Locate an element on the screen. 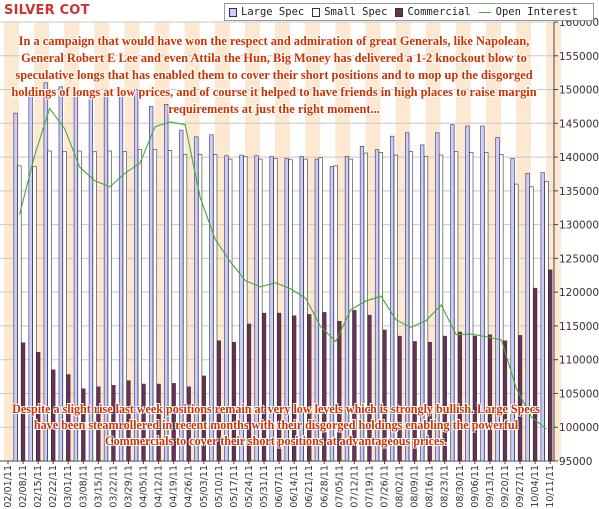 This screenshot has height=509, width=599. x-tick-label: 06/21/11 is located at coordinates (309, 486).